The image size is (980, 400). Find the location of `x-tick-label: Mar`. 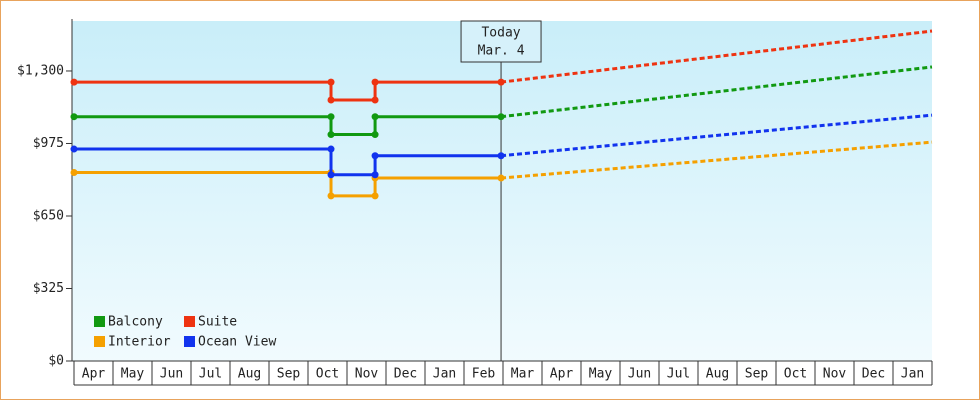

x-tick-label: Mar is located at coordinates (523, 374).